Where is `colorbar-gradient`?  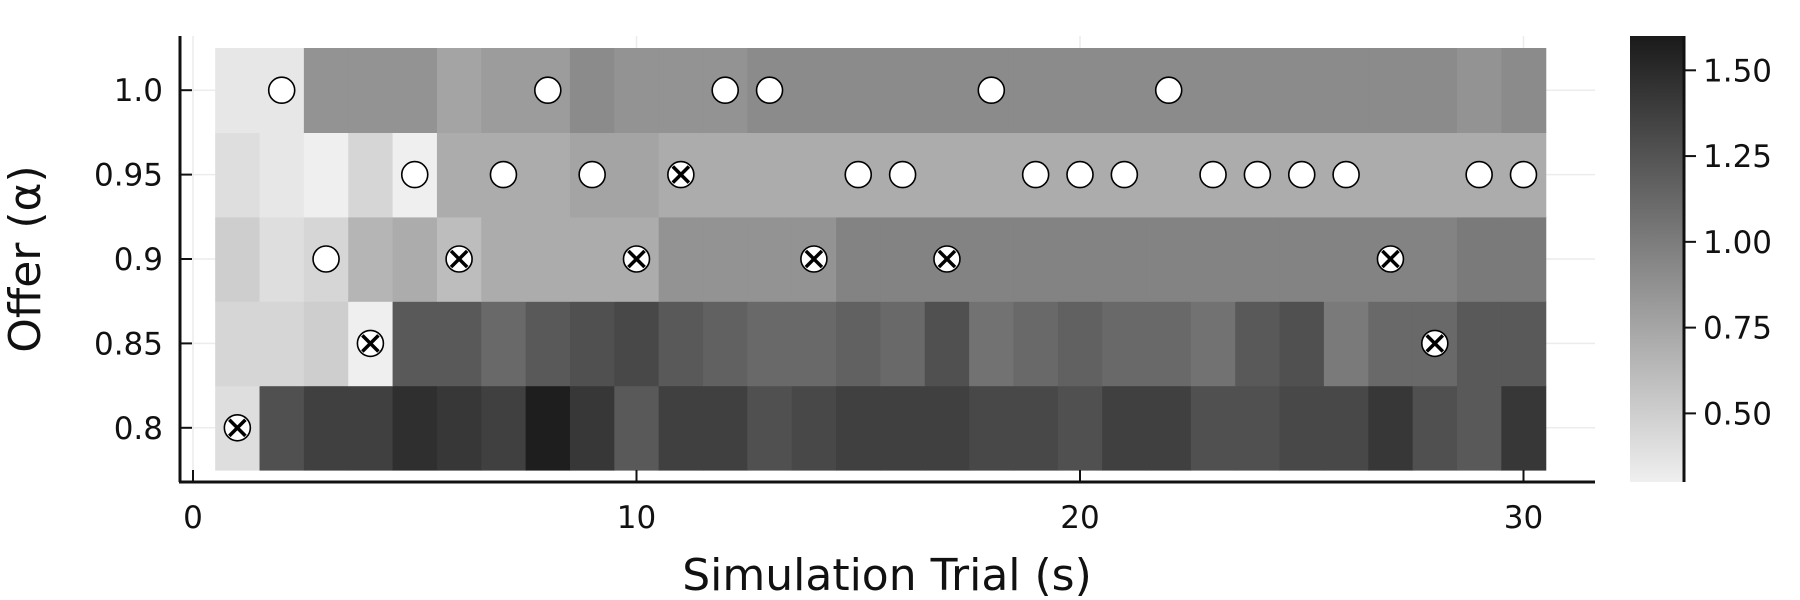 colorbar-gradient is located at coordinates (1657, 259).